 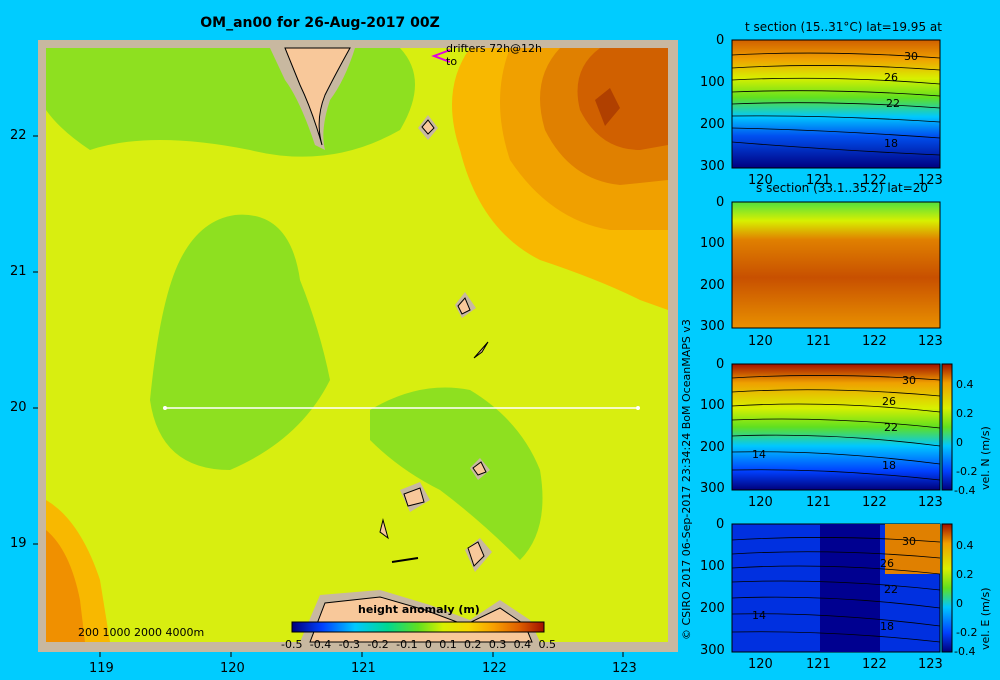 What do you see at coordinates (760, 502) in the screenshot?
I see `vn-xtick: 120` at bounding box center [760, 502].